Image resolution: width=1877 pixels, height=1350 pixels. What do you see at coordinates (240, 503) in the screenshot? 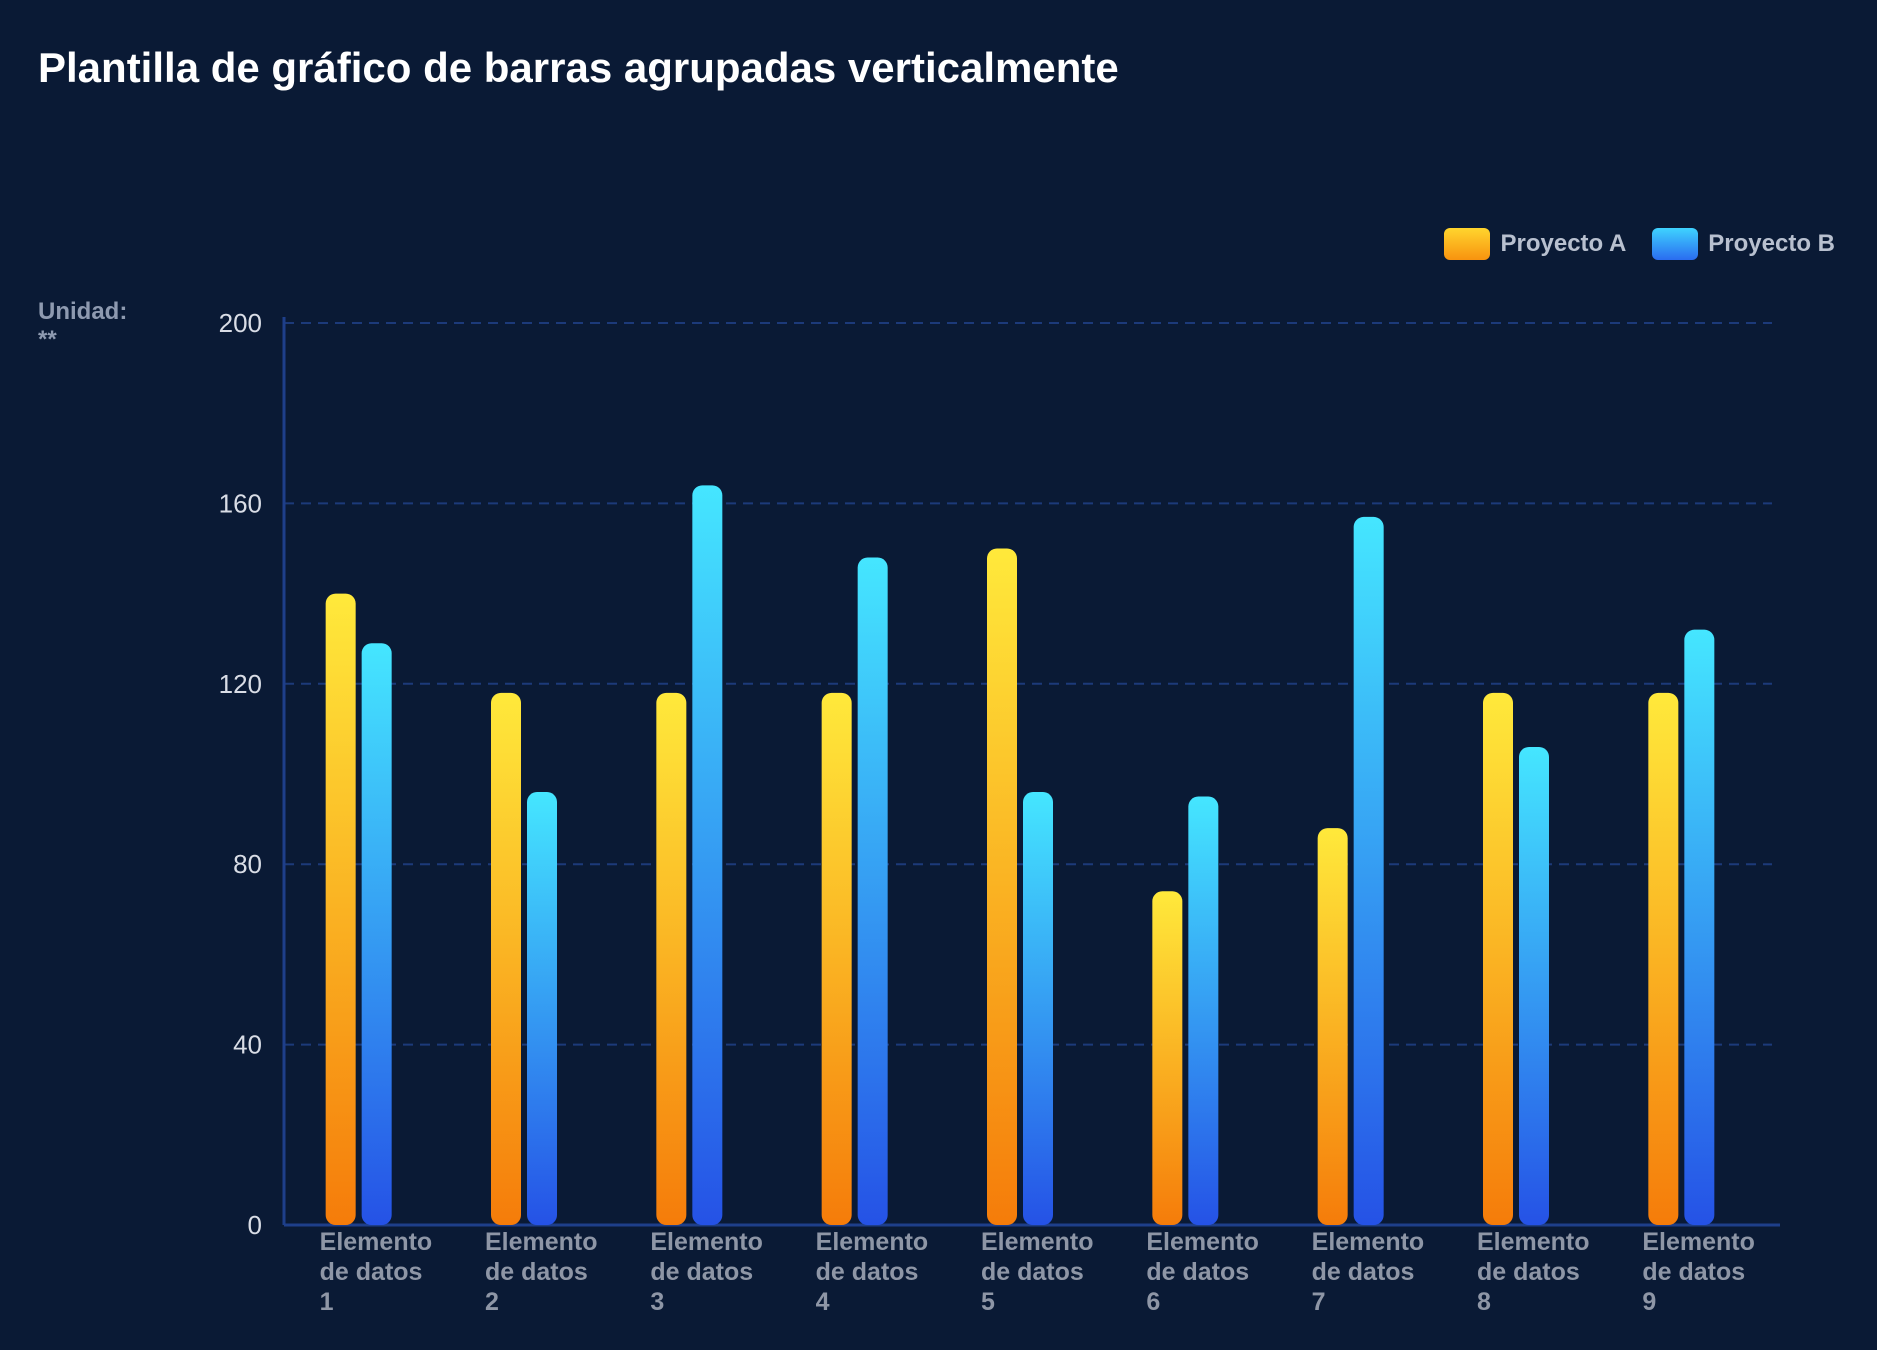
I see `y-tick-label: 160` at bounding box center [240, 503].